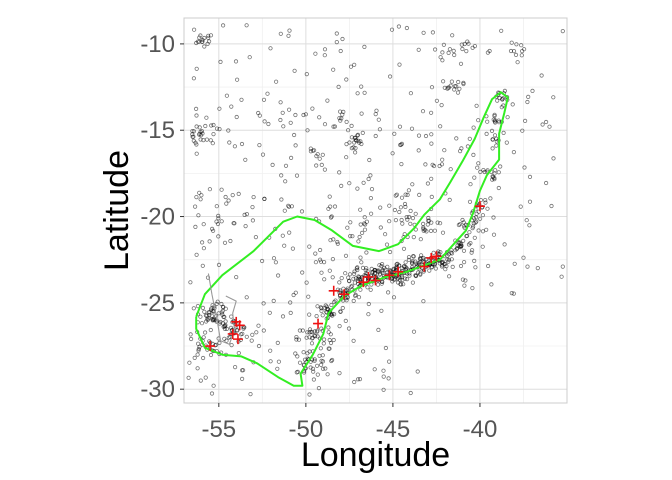  I want to click on y-tick-label: -15, so click(157, 130).